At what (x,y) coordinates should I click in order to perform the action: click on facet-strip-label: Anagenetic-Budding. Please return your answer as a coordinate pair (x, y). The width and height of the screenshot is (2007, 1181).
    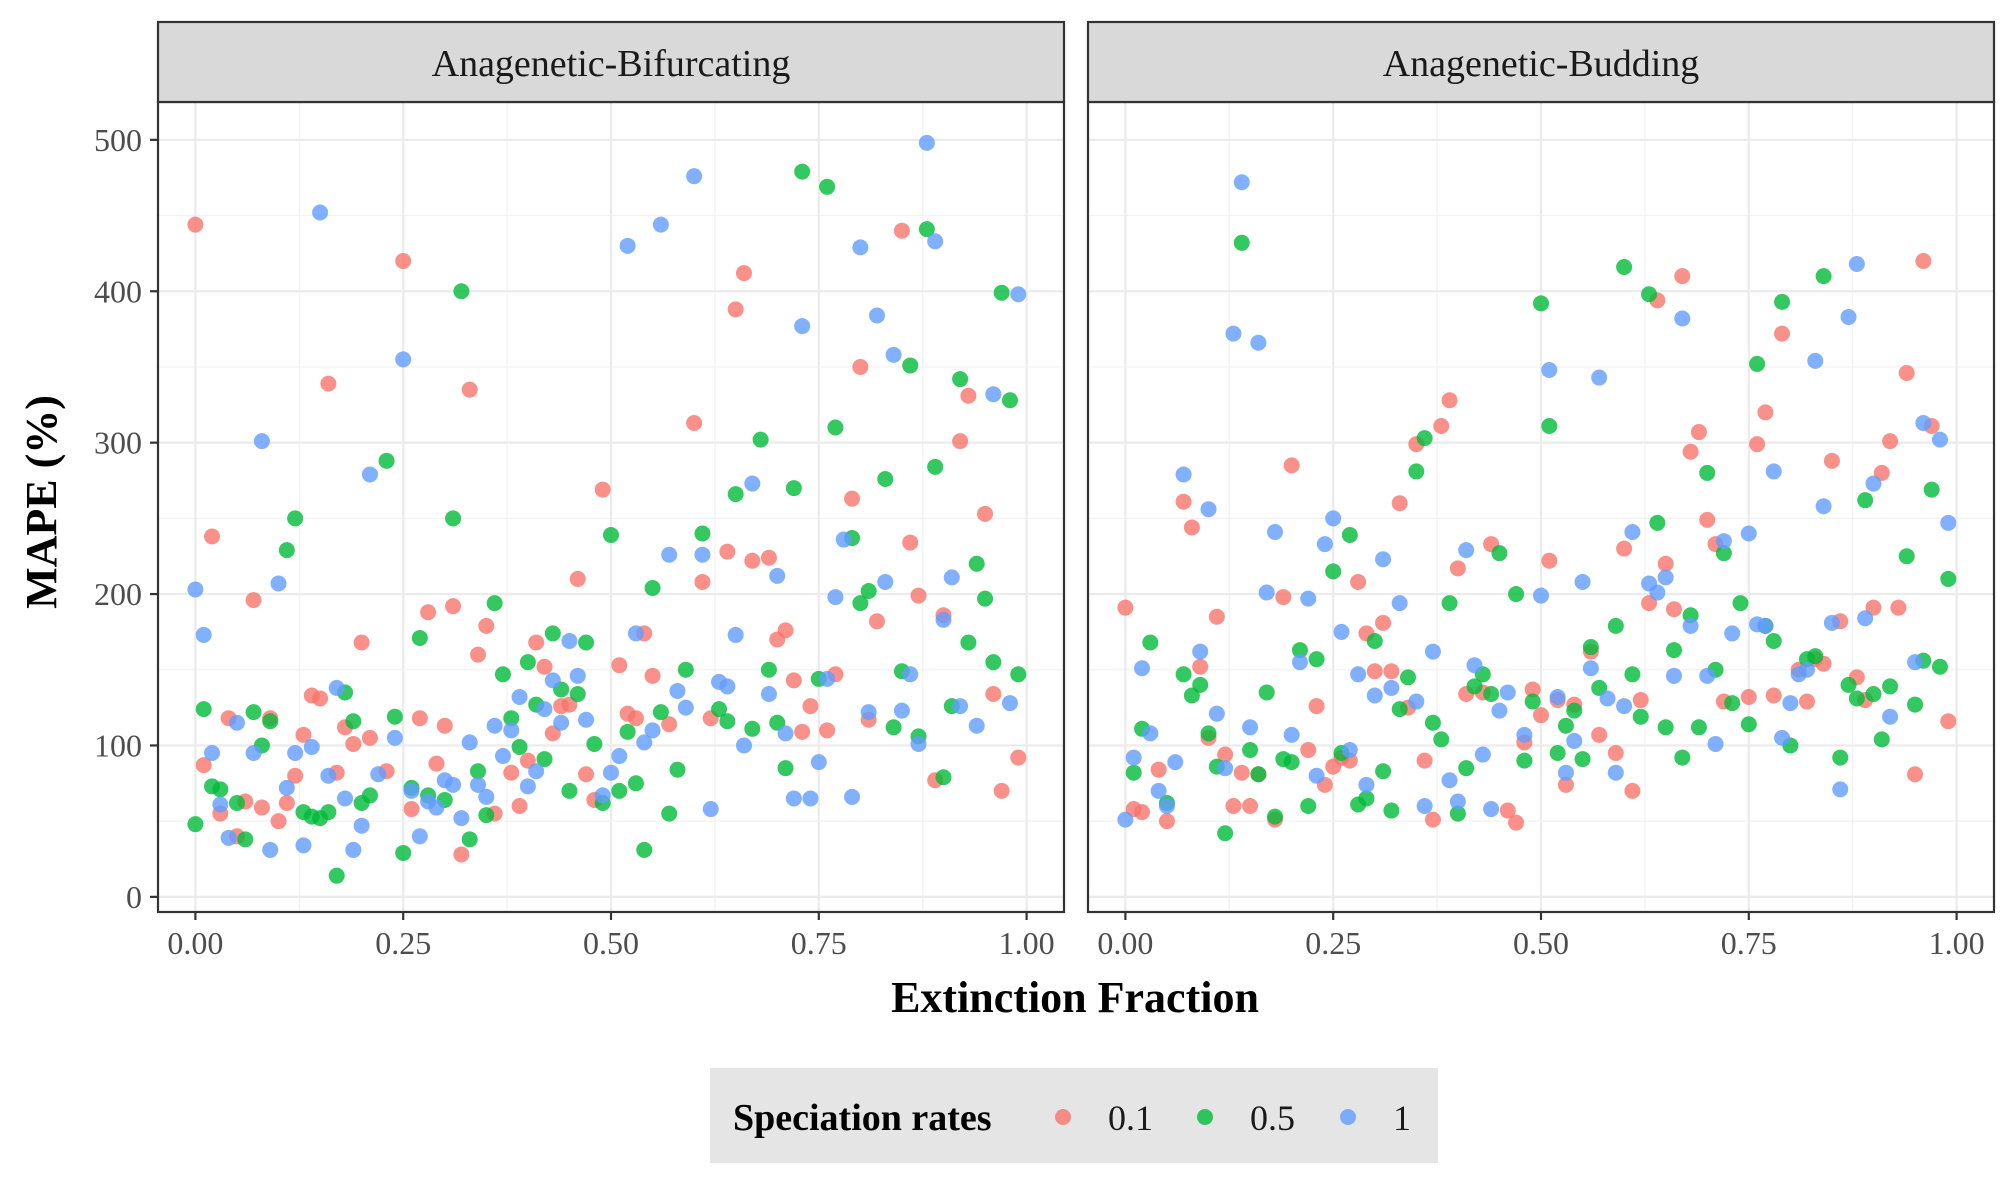
    Looking at the image, I should click on (1541, 64).